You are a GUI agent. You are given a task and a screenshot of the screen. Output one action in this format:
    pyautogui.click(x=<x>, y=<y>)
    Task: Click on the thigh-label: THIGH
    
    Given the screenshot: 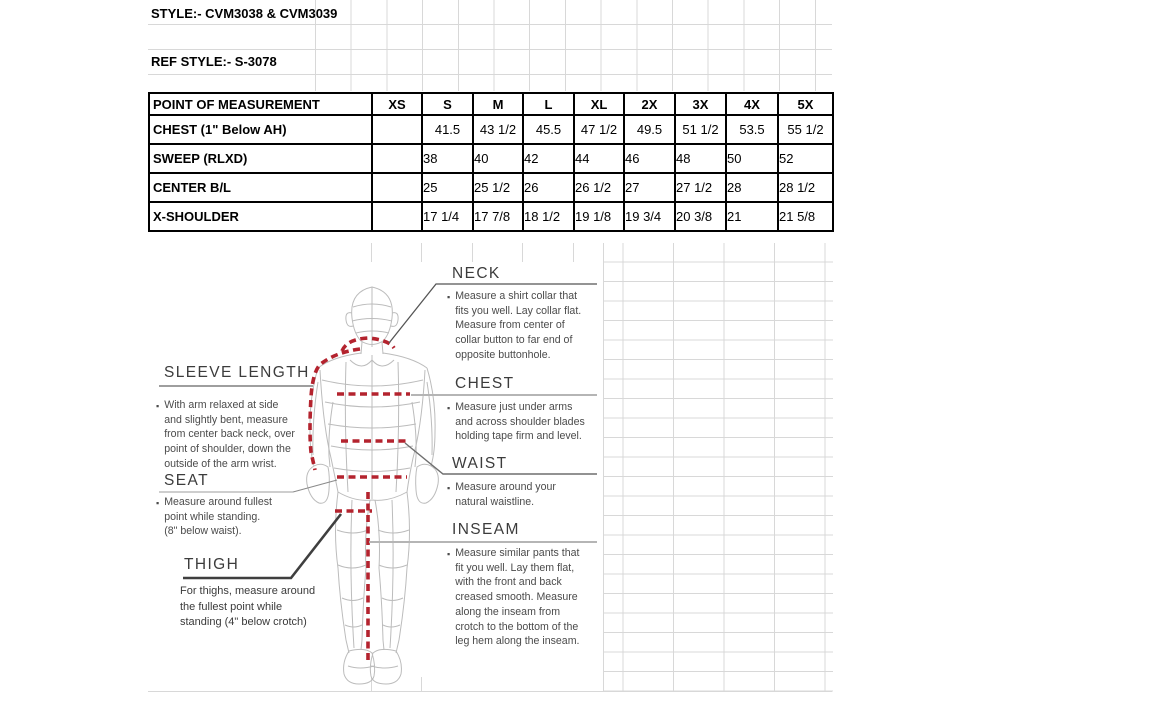 What is the action you would take?
    pyautogui.click(x=212, y=564)
    